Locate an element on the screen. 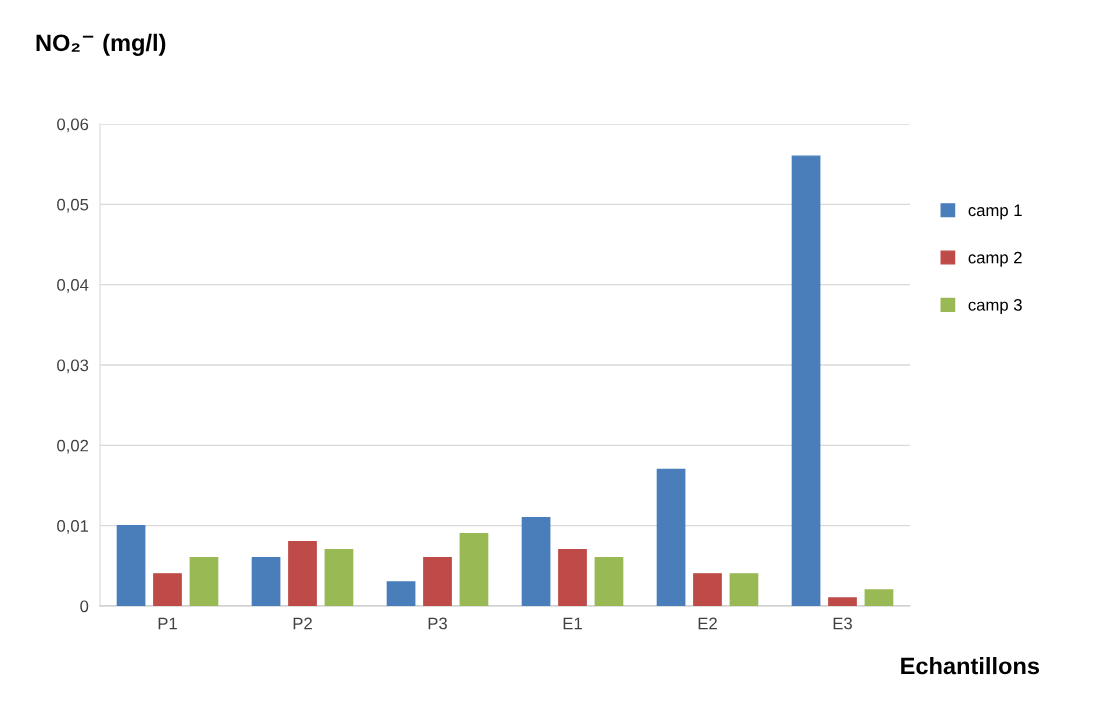  x-tick-label: P1 is located at coordinates (167, 623).